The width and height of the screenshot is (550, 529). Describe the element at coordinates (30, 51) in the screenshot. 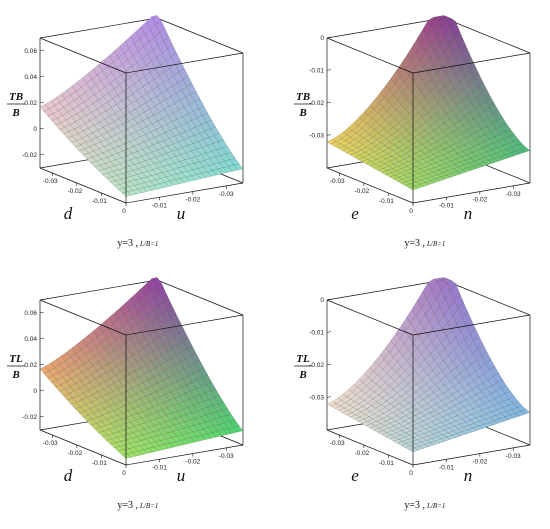

I see `z-tick-label: 0.06` at that location.